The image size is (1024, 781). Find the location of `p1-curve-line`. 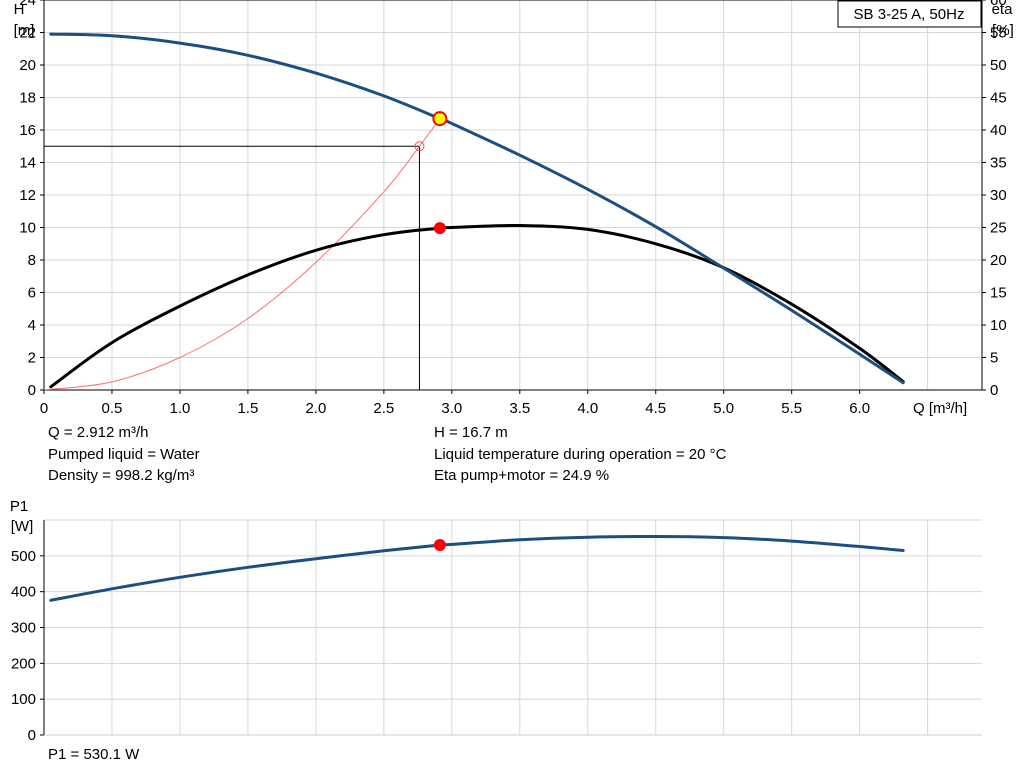

p1-curve-line is located at coordinates (477, 568).